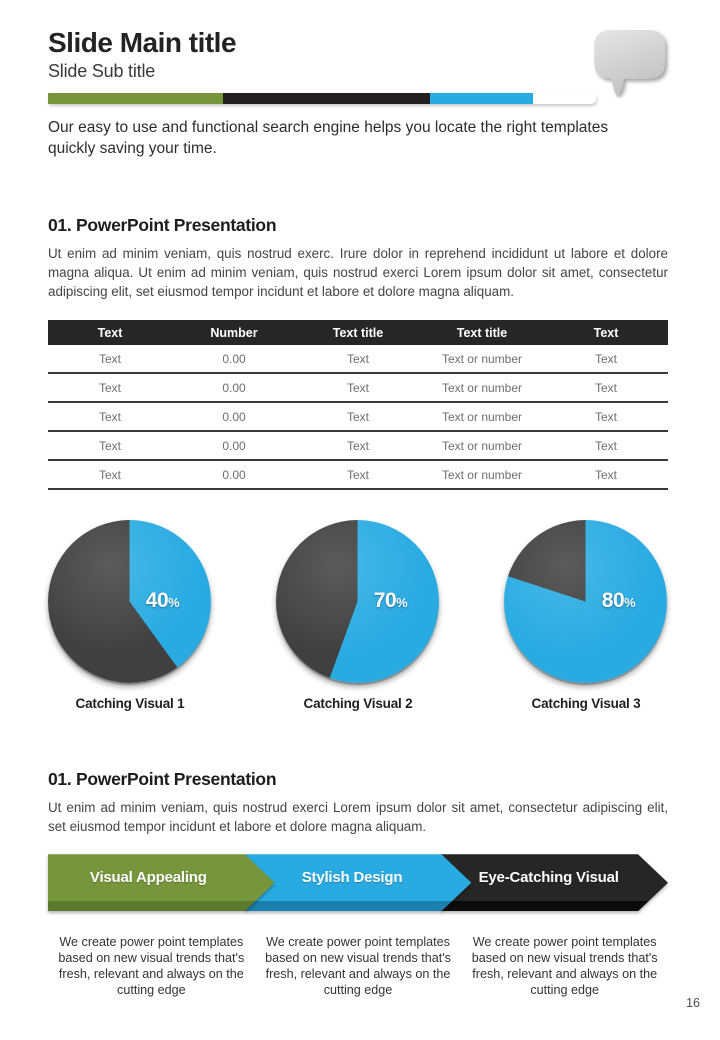 The width and height of the screenshot is (720, 1040). I want to click on pie-value-number: 80, so click(613, 600).